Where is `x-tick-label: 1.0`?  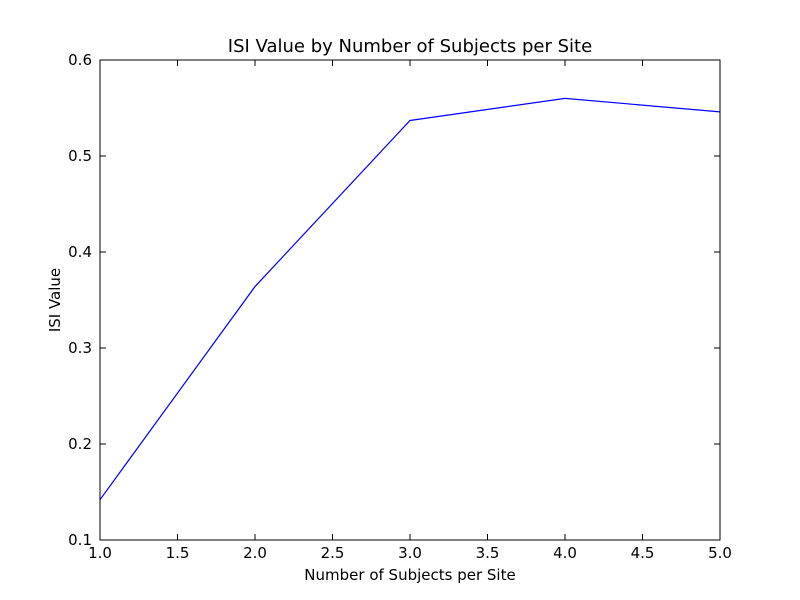 x-tick-label: 1.0 is located at coordinates (100, 553).